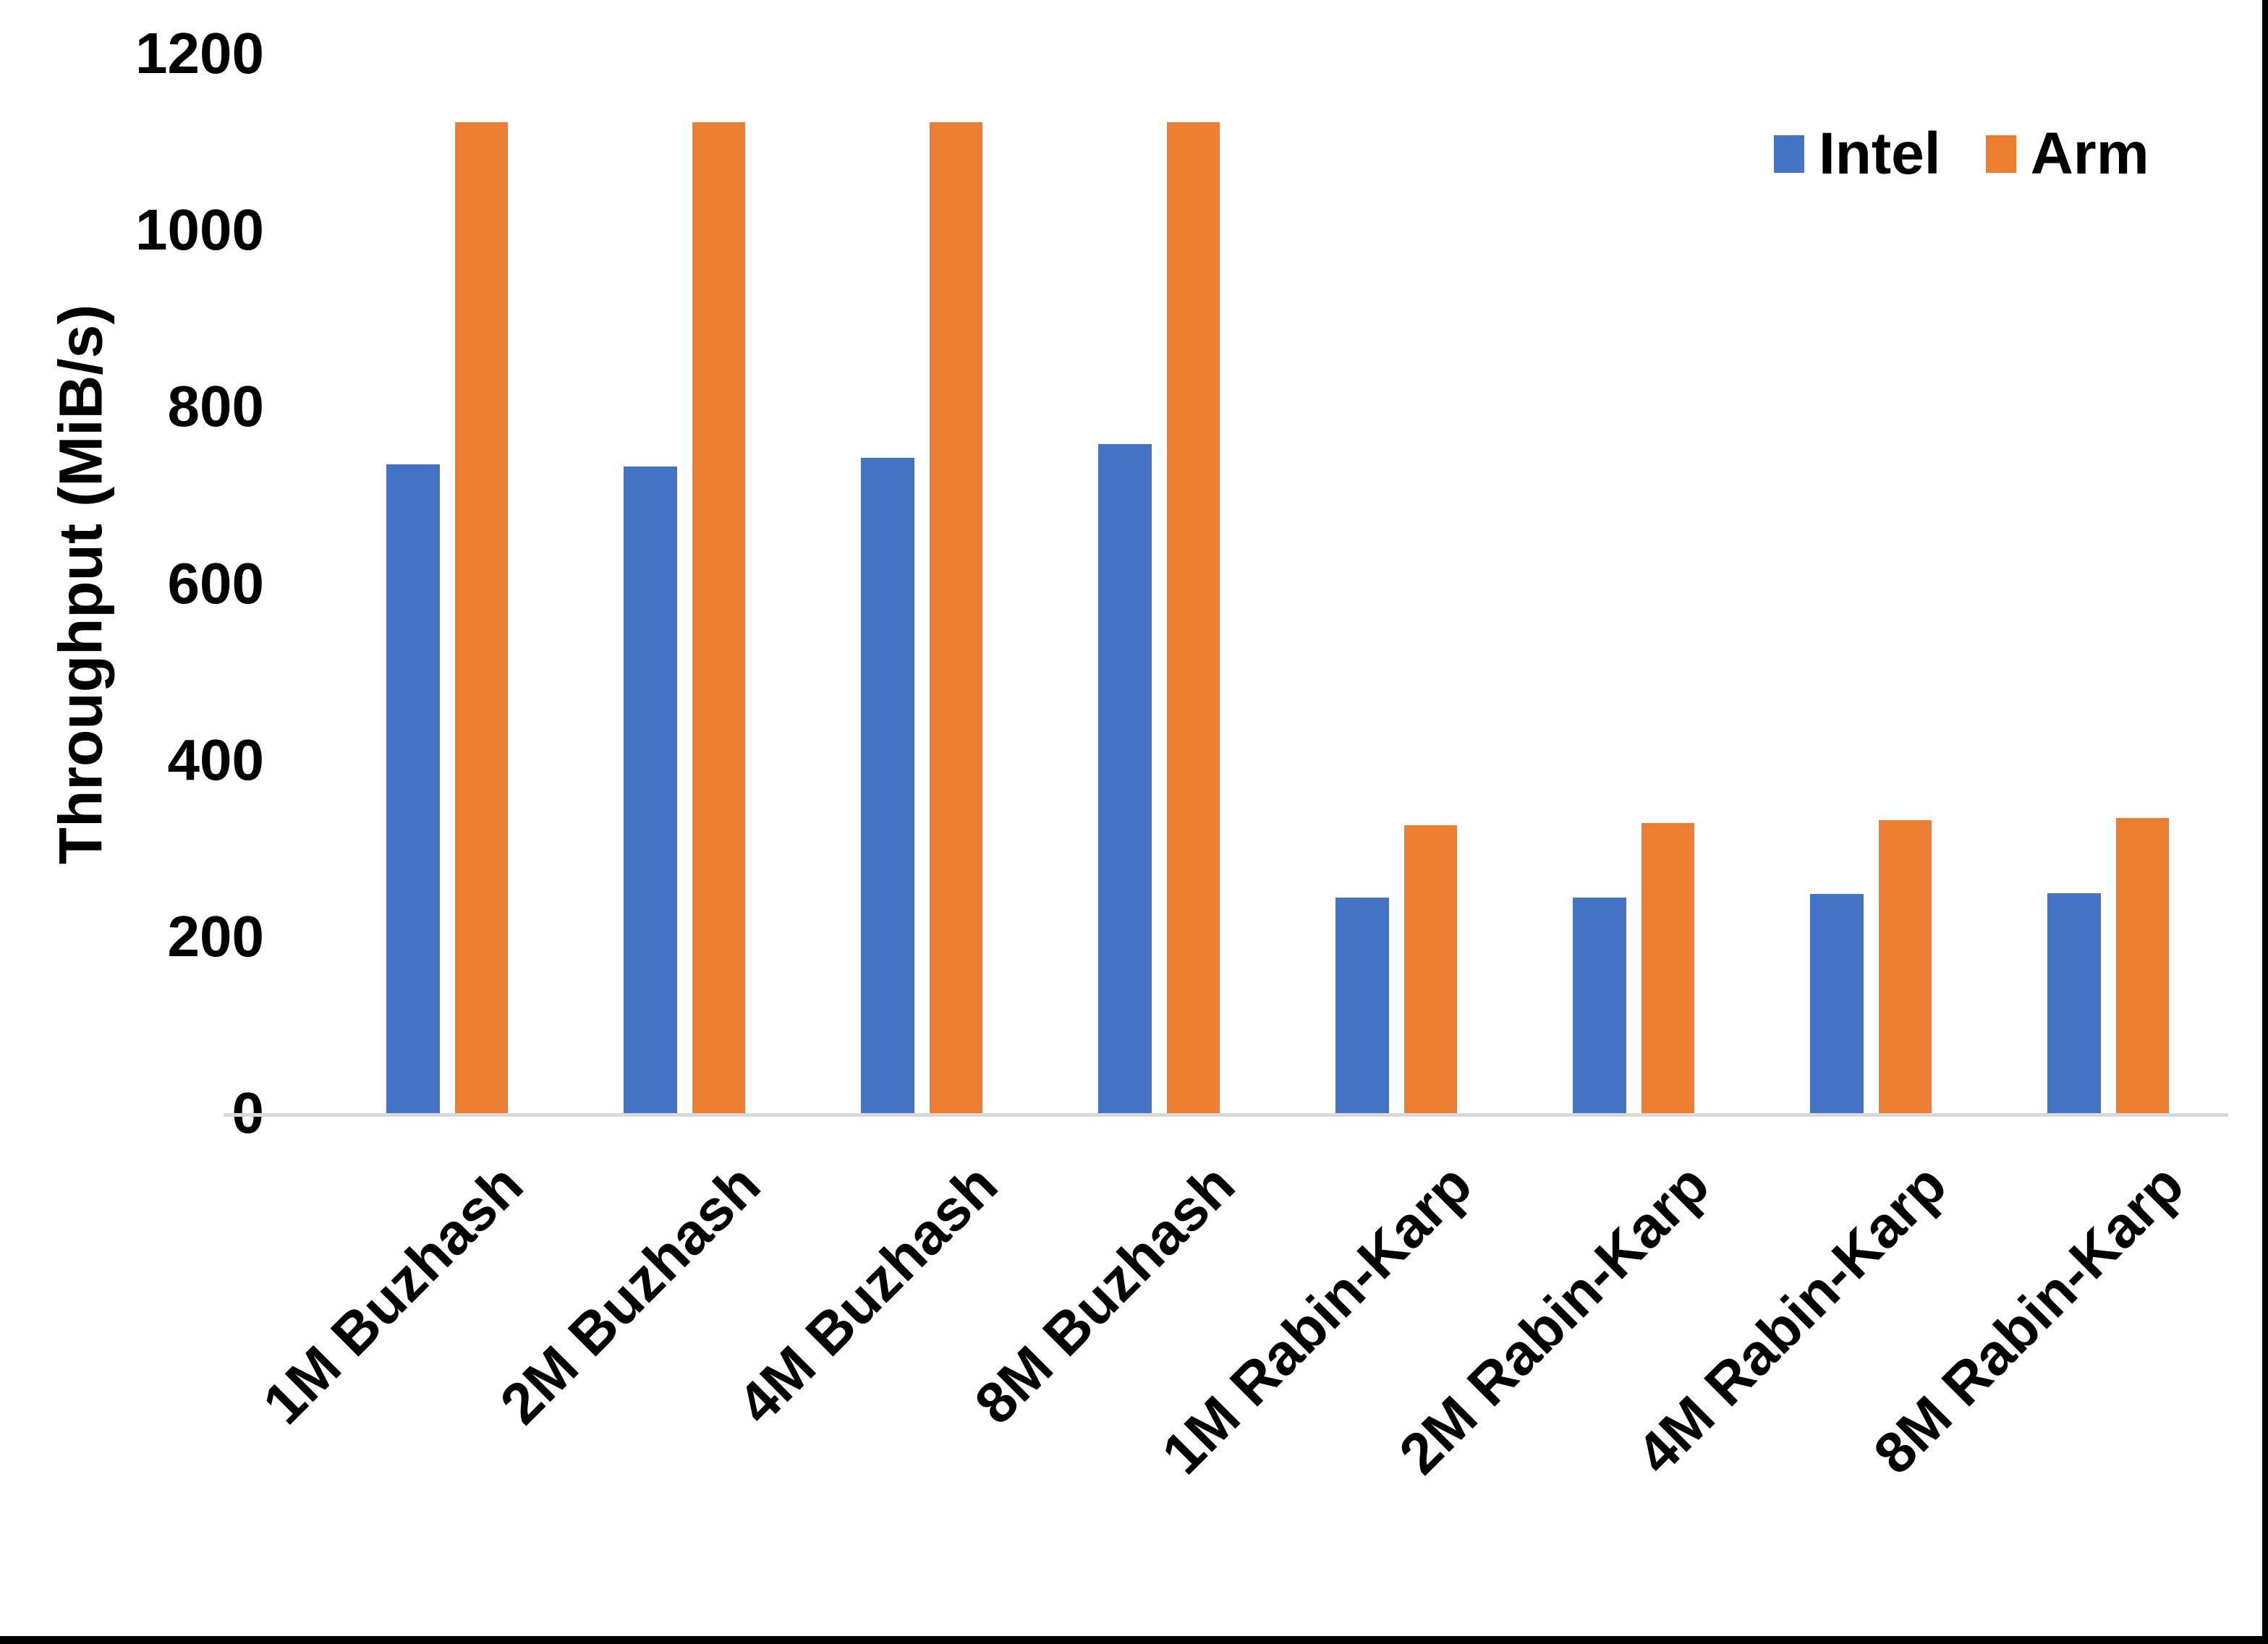 Image resolution: width=2268 pixels, height=1644 pixels. I want to click on y-tick-label-1000: 1000, so click(199, 230).